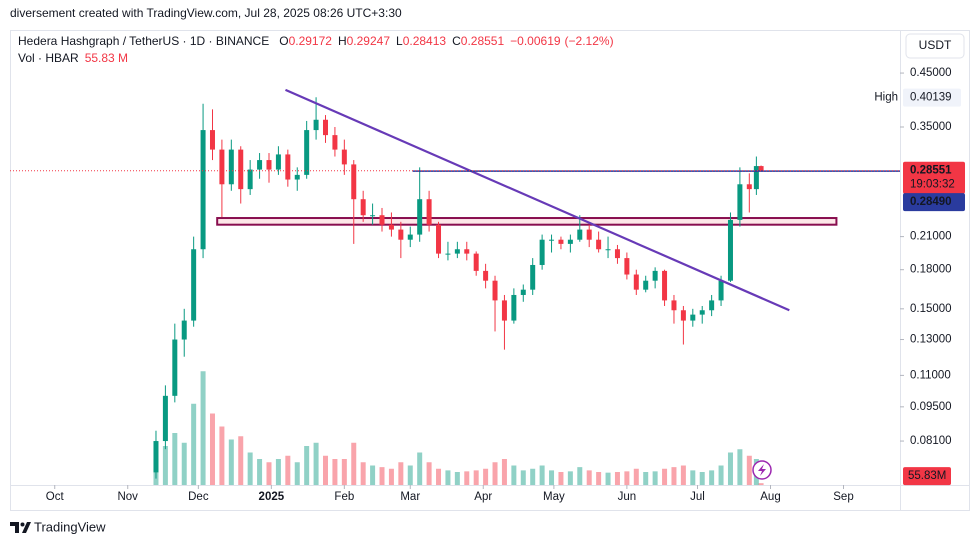  Describe the element at coordinates (48, 58) in the screenshot. I see `volume-title: Vol · HBAR` at that location.